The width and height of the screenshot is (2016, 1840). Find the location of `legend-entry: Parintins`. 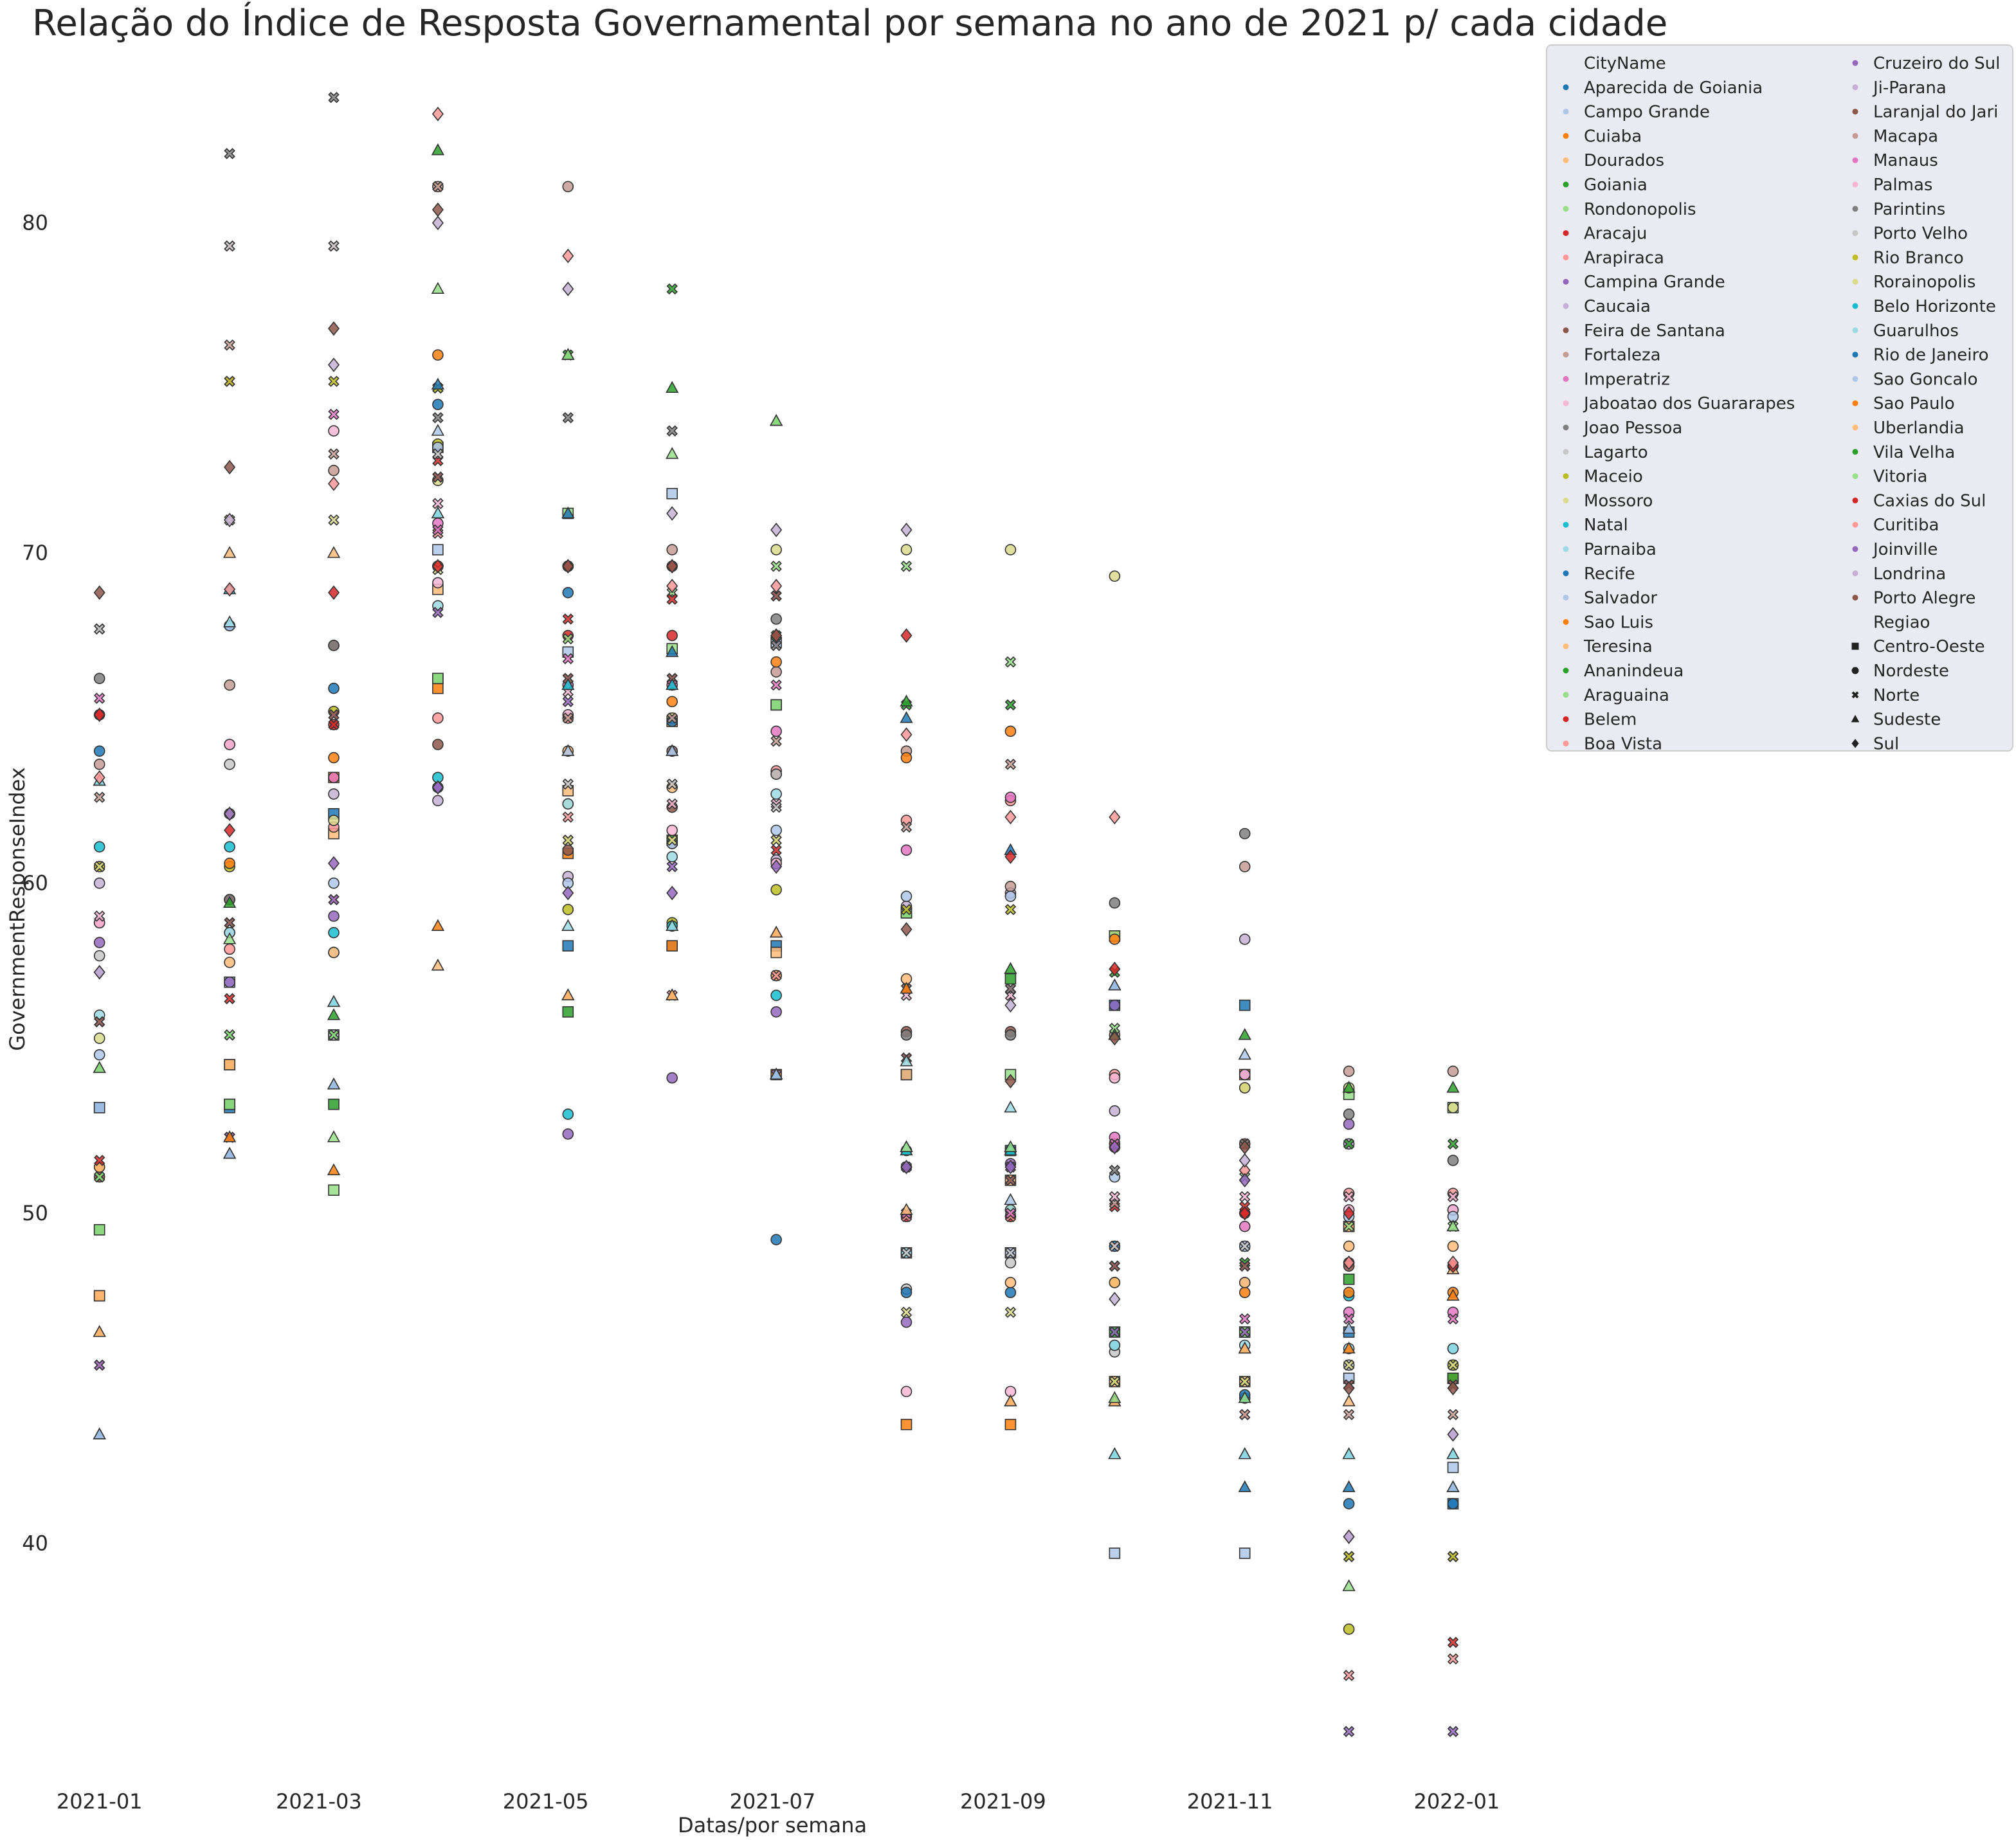

legend-entry: Parintins is located at coordinates (1898, 209).